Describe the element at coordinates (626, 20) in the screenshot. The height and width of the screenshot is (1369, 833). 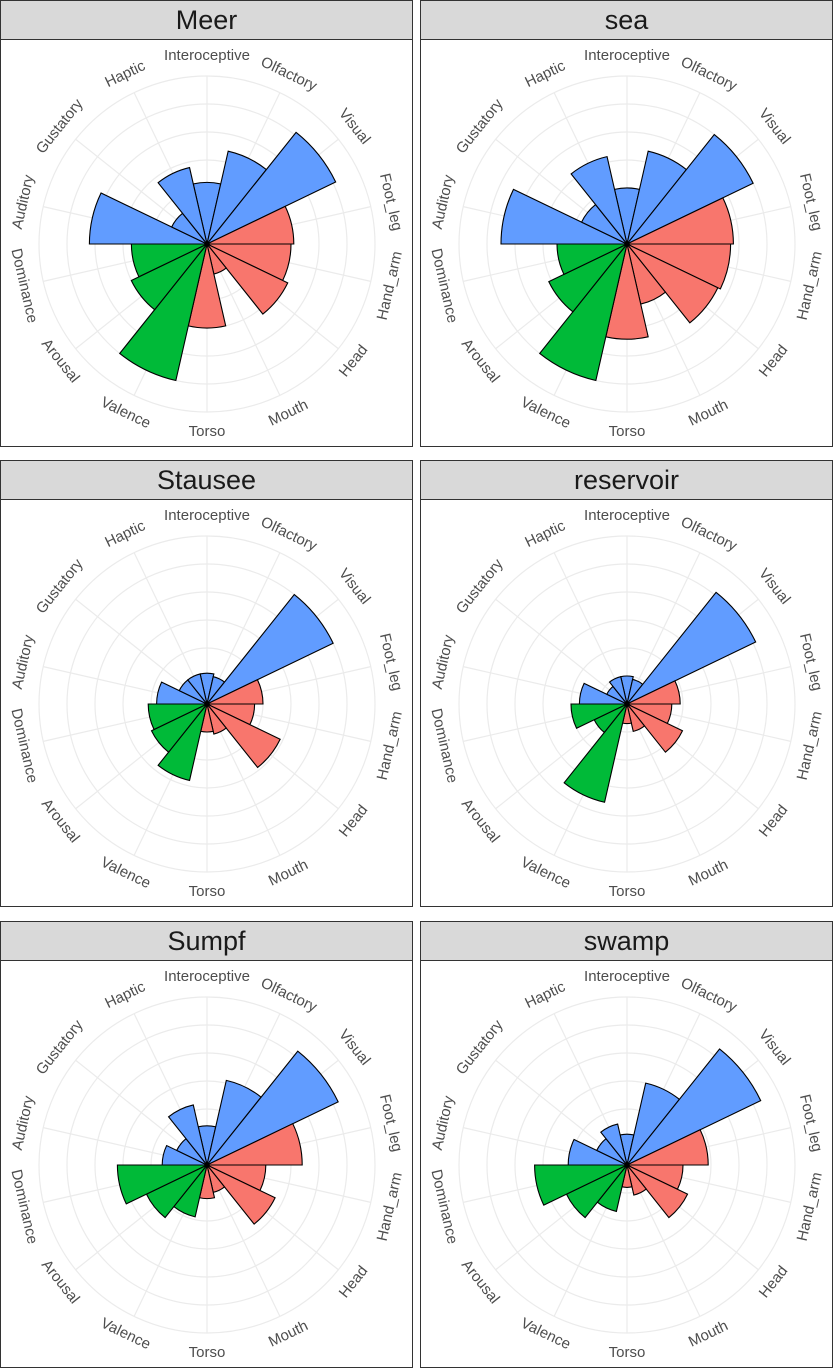
I see `facet-strip-title: sea` at that location.